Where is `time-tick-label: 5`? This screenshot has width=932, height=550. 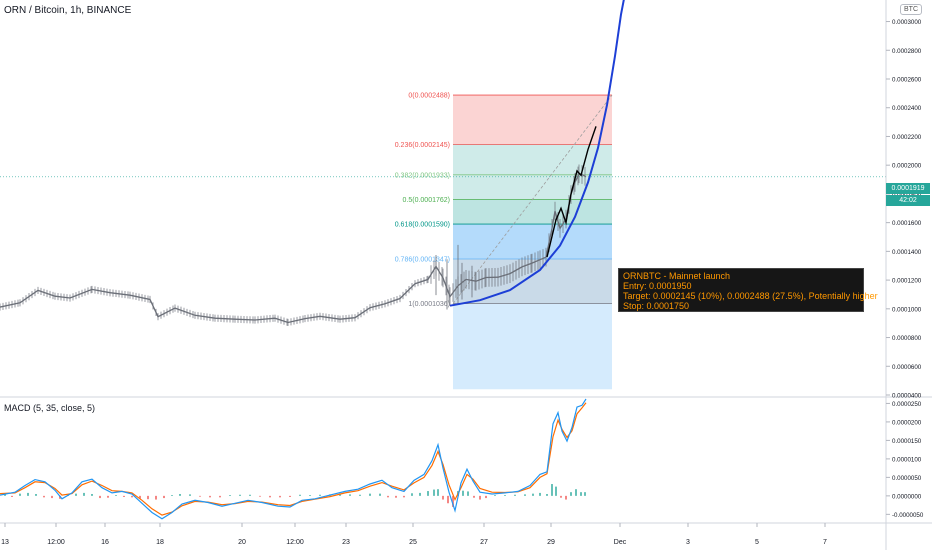
time-tick-label: 5 is located at coordinates (757, 542).